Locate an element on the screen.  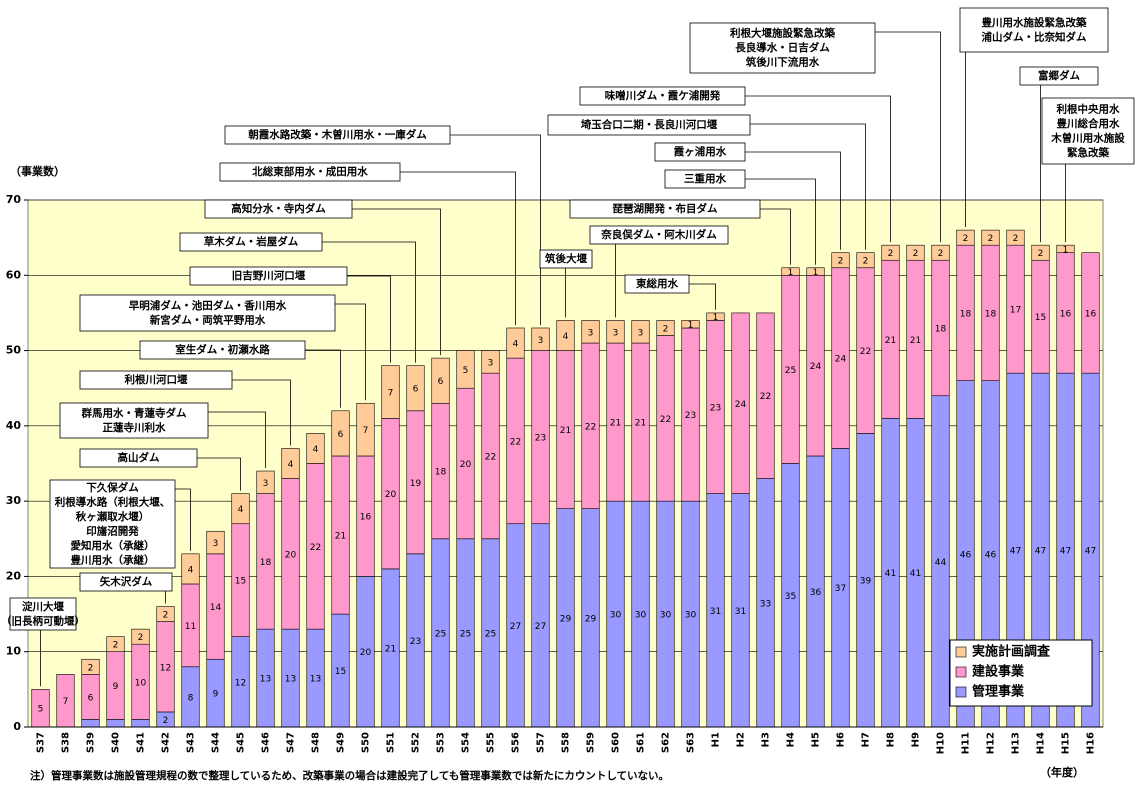
annotation-text: 木曽川用水施設 is located at coordinates (1087, 137).